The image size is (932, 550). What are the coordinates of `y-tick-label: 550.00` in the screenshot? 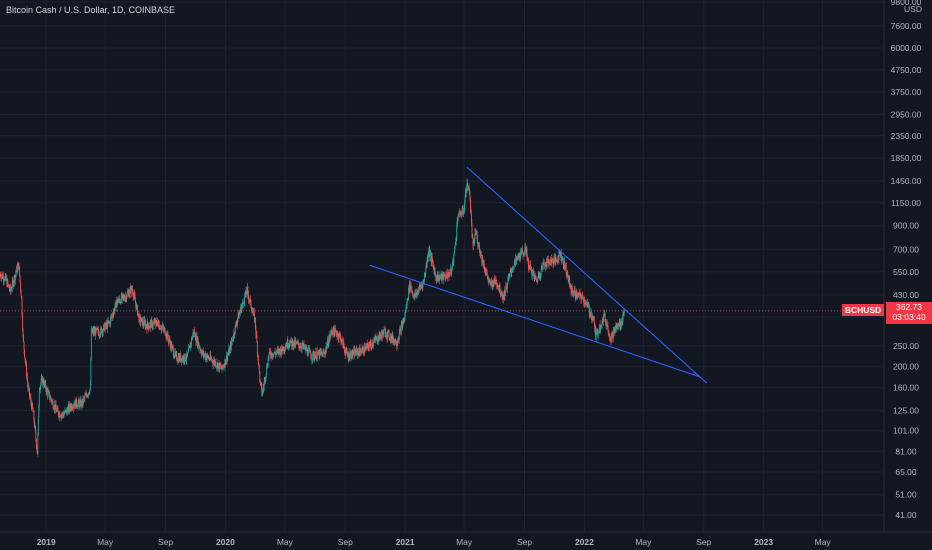 It's located at (906, 272).